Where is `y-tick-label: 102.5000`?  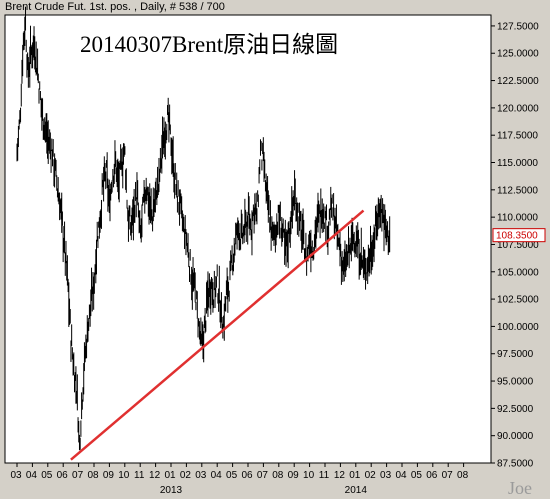
y-tick-label: 102.5000 is located at coordinates (518, 300).